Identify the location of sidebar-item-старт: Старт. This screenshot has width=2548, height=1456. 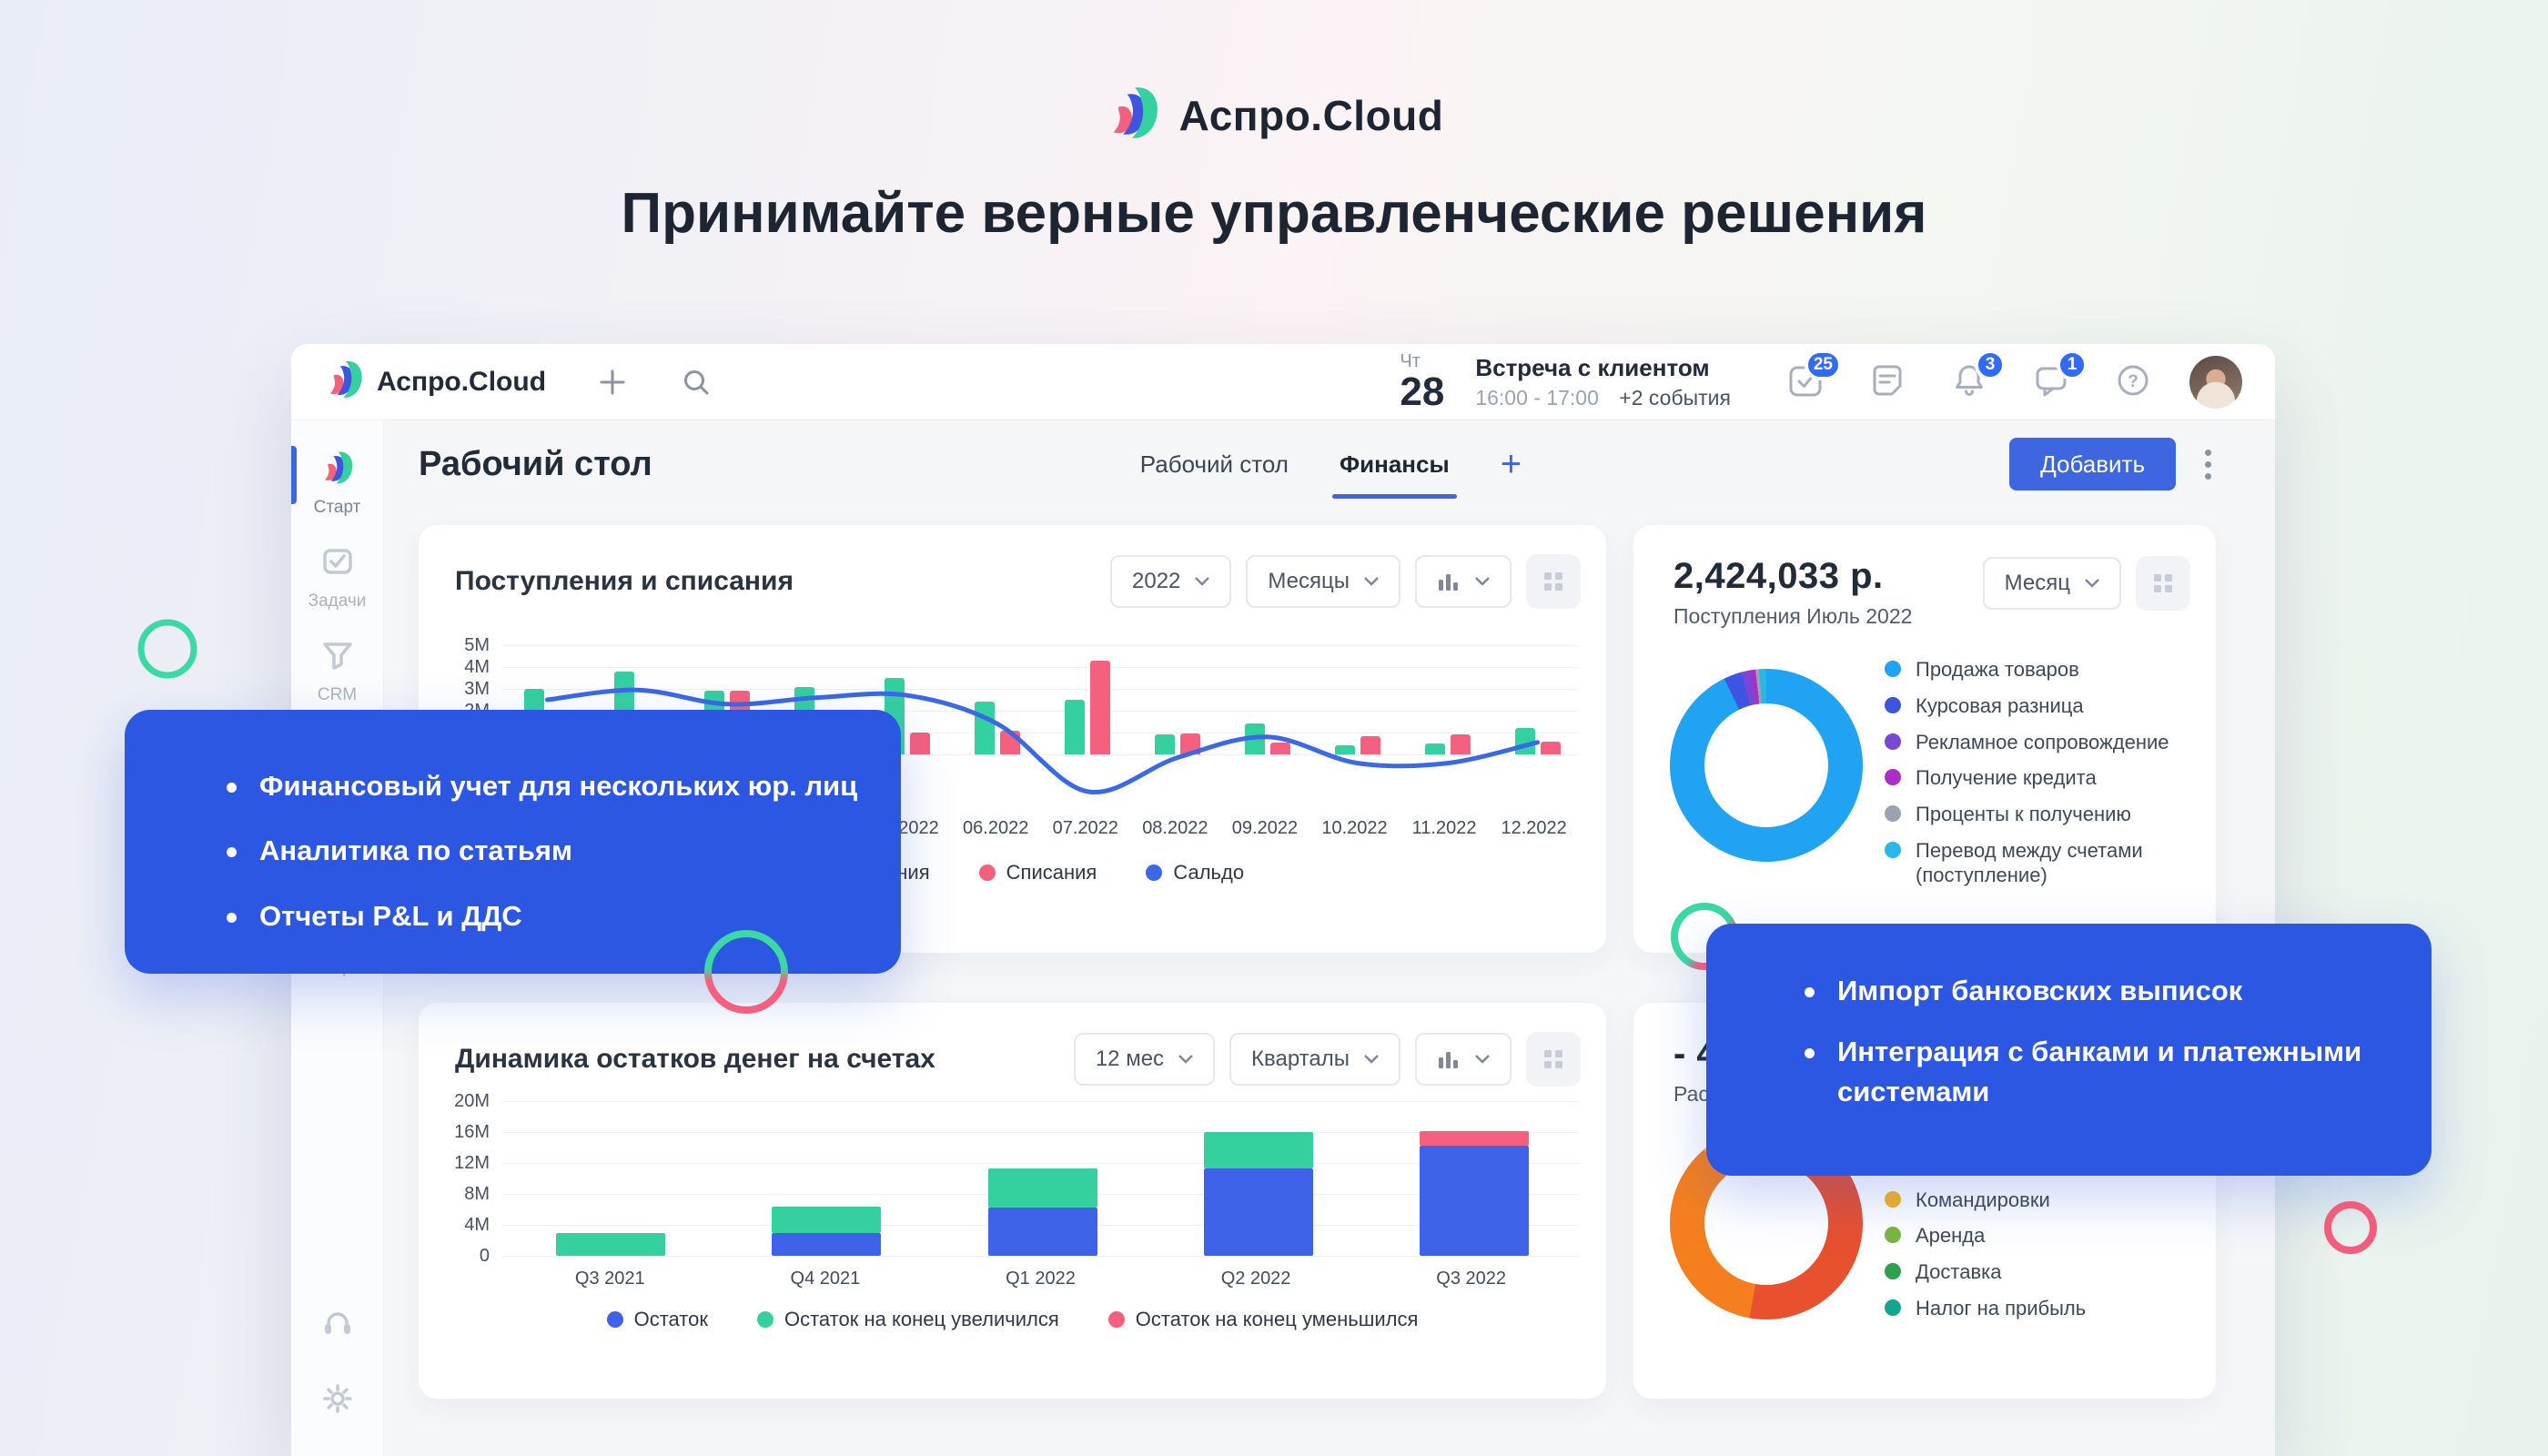
(337, 484).